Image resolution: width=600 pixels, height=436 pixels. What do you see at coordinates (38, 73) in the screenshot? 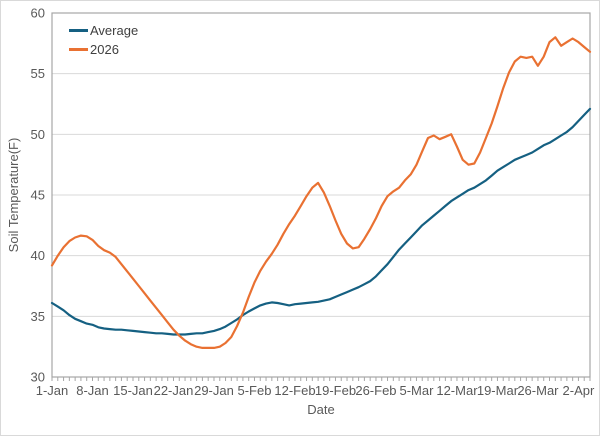
I see `y-tick-label: 55` at bounding box center [38, 73].